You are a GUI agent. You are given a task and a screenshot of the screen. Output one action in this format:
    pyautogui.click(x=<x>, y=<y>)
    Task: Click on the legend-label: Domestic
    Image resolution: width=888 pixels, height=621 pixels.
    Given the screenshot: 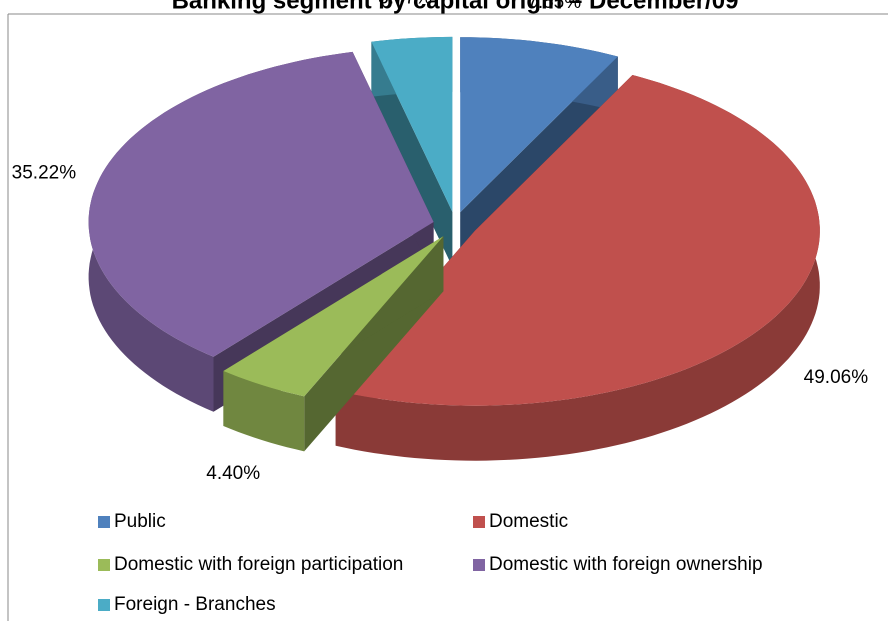 What is the action you would take?
    pyautogui.click(x=528, y=521)
    